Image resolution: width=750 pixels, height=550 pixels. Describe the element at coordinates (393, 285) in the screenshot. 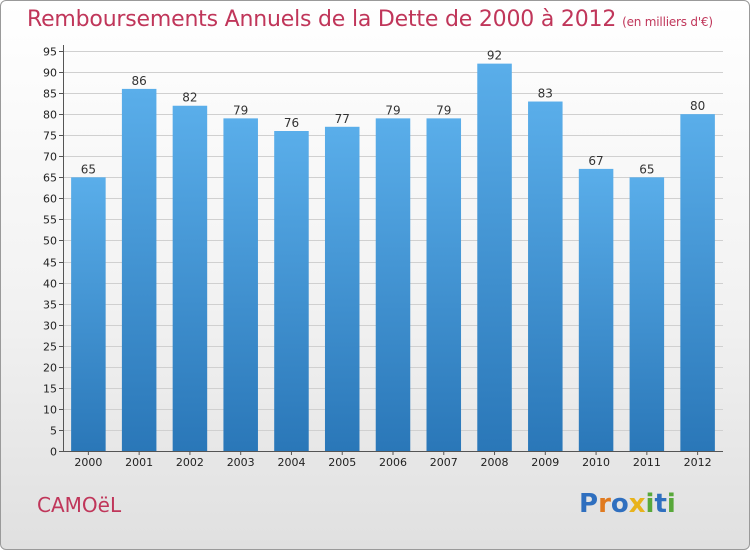

I see `bar-2006` at that location.